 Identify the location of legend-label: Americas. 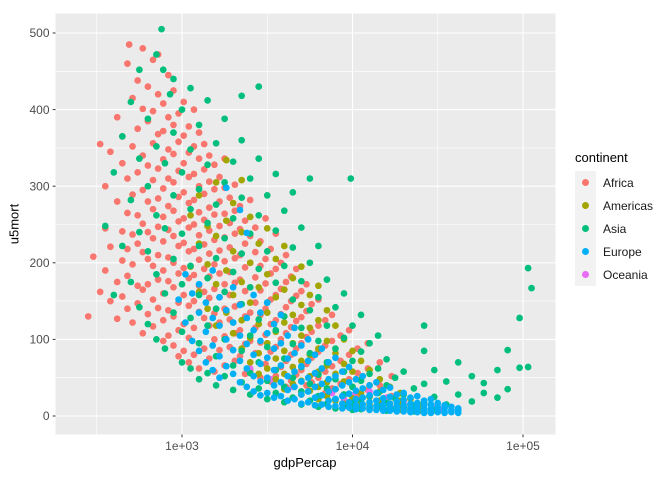
(628, 205).